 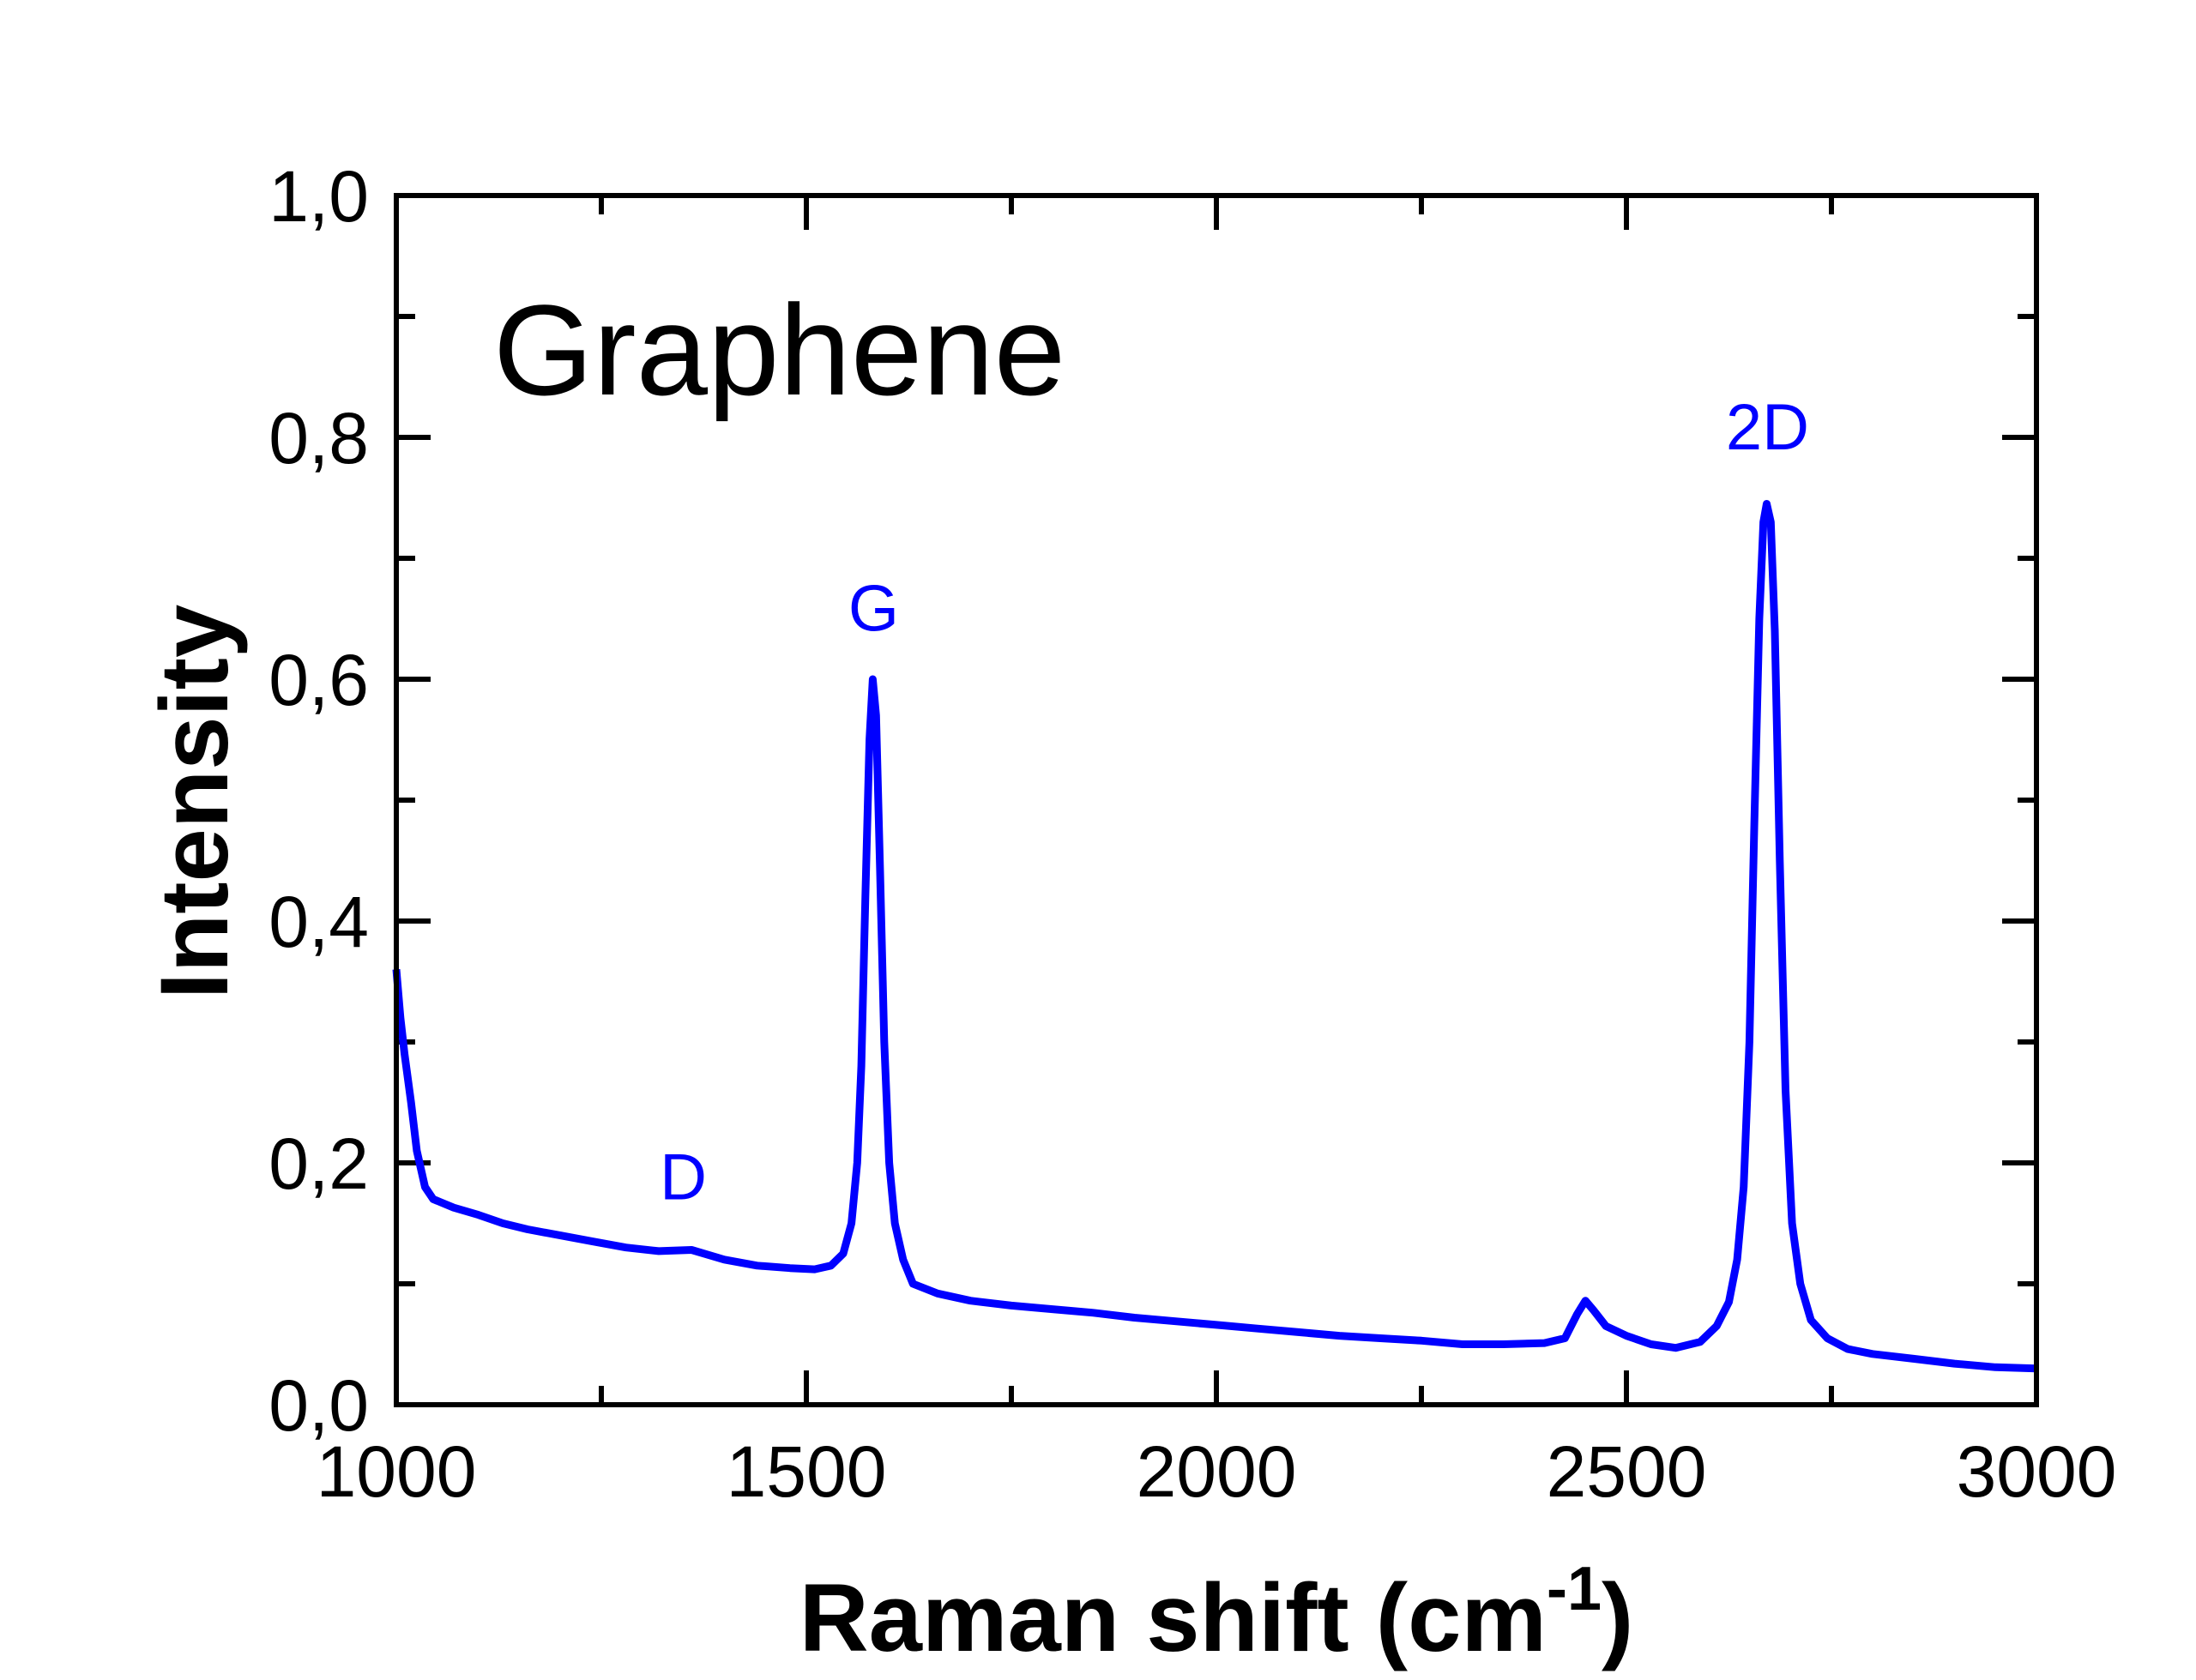 What do you see at coordinates (318, 196) in the screenshot?
I see `y-tick-label: 1,0` at bounding box center [318, 196].